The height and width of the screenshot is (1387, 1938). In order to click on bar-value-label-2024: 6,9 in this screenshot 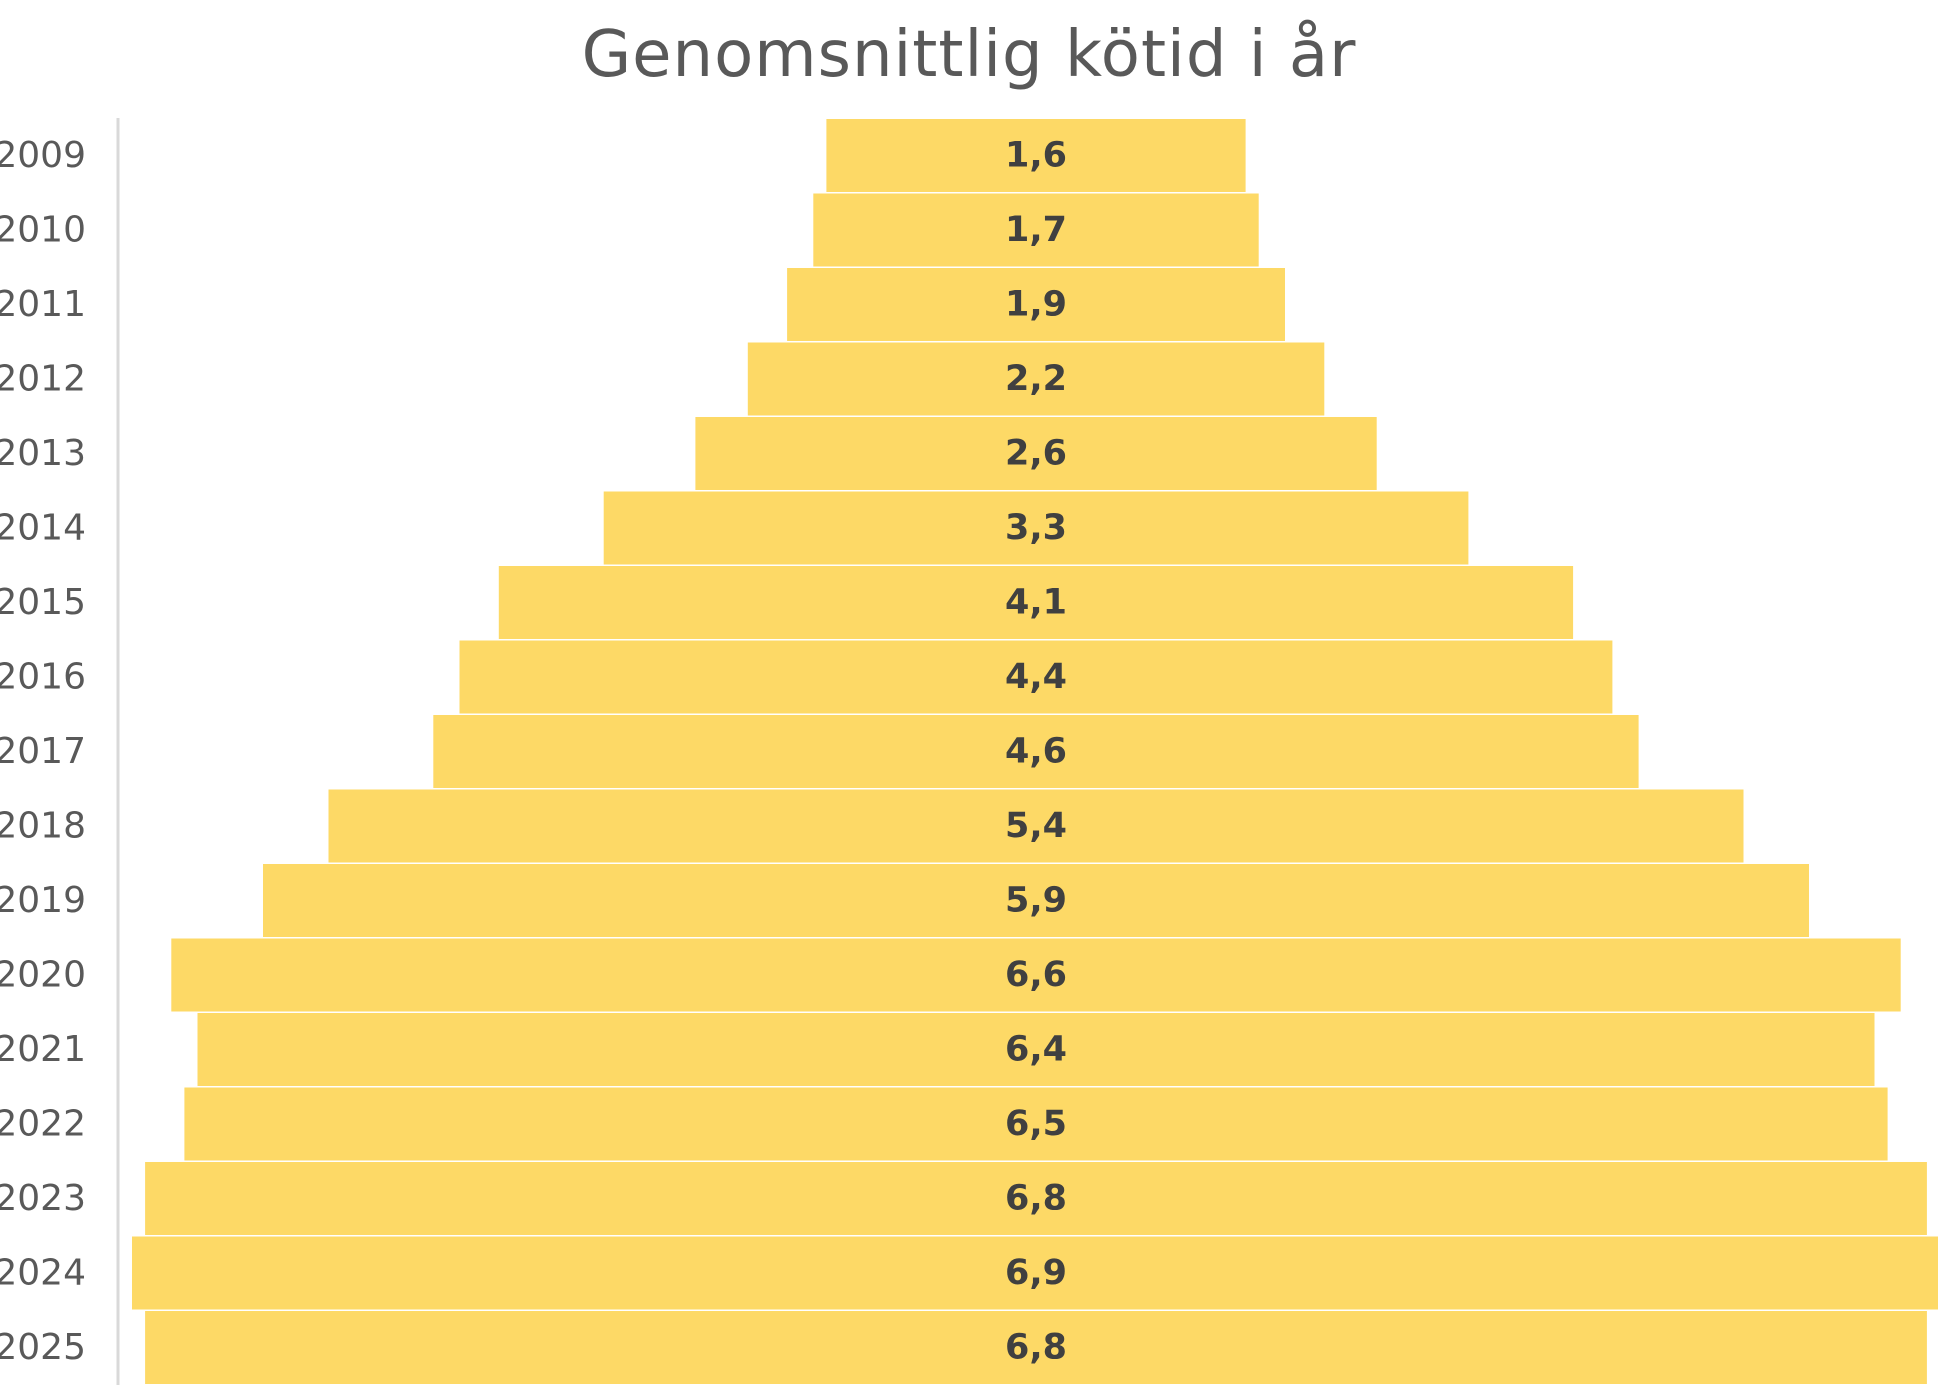, I will do `click(1036, 1273)`.